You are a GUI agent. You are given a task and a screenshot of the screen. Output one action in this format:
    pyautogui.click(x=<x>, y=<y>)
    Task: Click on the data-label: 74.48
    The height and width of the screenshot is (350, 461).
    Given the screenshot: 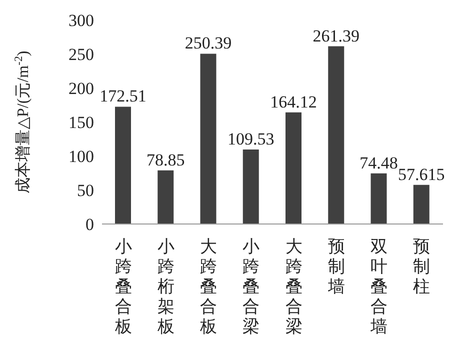 What is the action you would take?
    pyautogui.click(x=379, y=162)
    